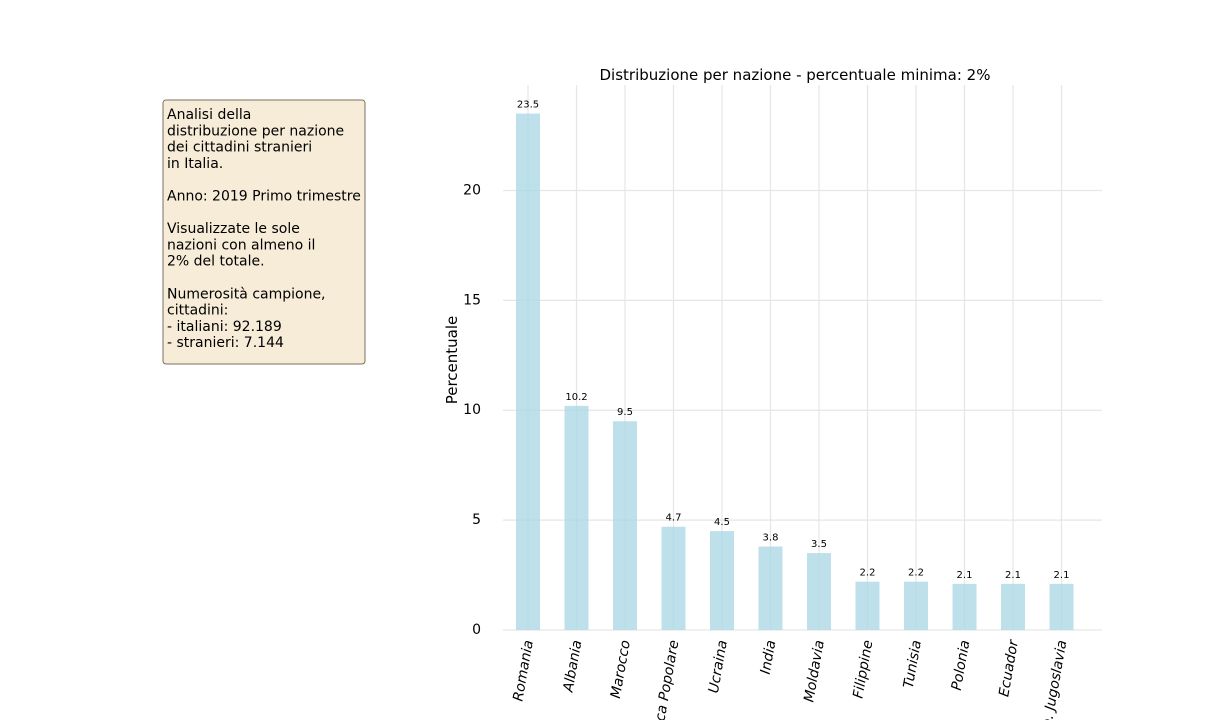 The image size is (1224, 720). Describe the element at coordinates (674, 518) in the screenshot. I see `value-label: 4.7` at that location.